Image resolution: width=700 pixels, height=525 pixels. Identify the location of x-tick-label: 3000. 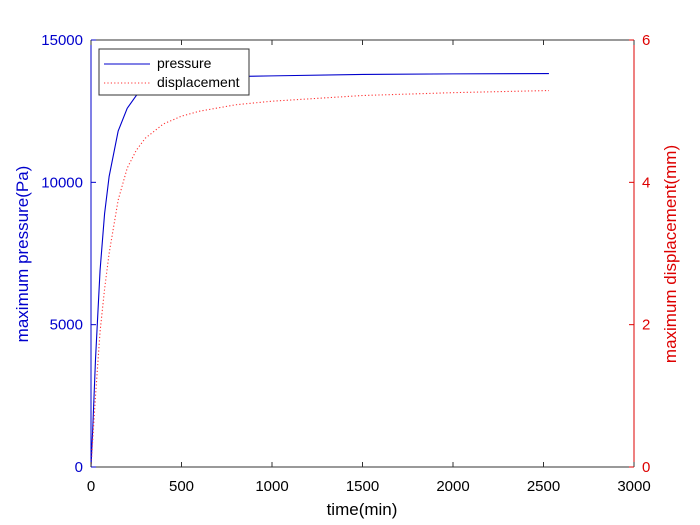
(633, 486).